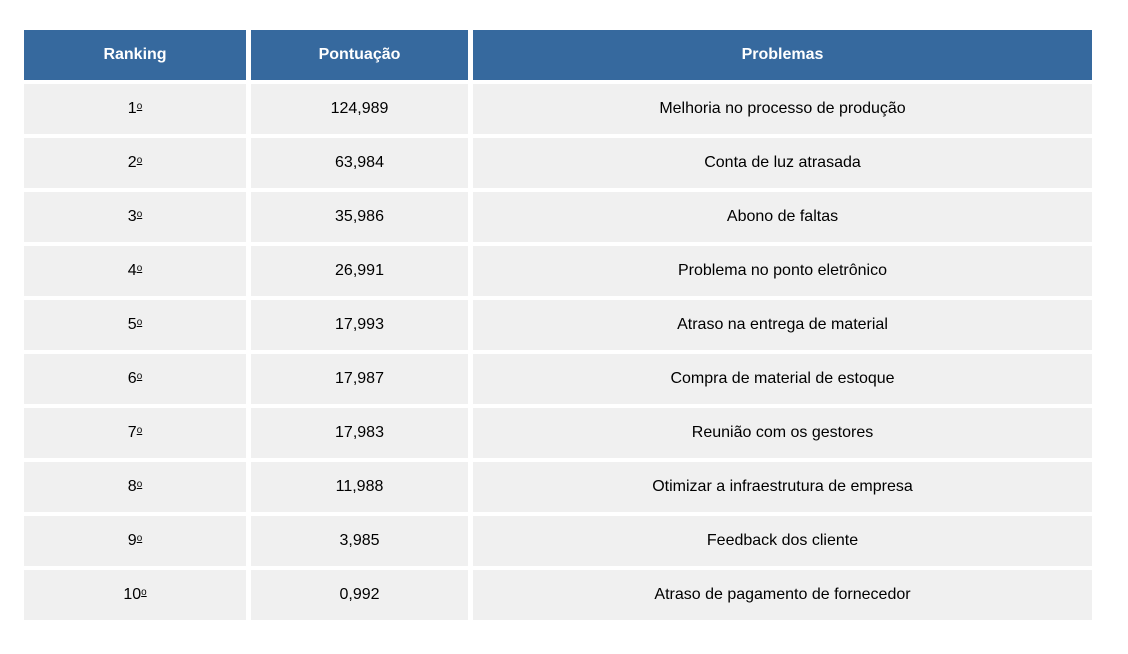 This screenshot has height=654, width=1128. I want to click on score-cell: 63,984, so click(359, 163).